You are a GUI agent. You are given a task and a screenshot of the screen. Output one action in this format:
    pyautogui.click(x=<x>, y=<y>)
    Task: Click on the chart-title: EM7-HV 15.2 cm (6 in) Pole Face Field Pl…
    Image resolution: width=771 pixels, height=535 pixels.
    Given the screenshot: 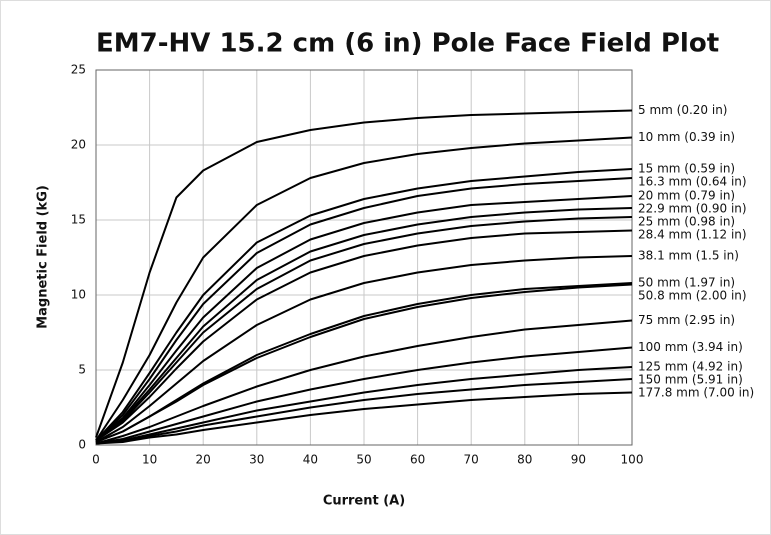 What is the action you would take?
    pyautogui.click(x=407, y=44)
    